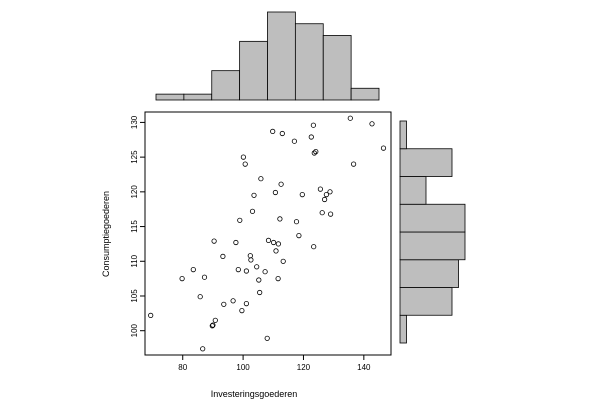 This screenshot has width=599, height=405. What do you see at coordinates (106, 234) in the screenshot?
I see `y-axis-label: Consumptiegoederen` at bounding box center [106, 234].